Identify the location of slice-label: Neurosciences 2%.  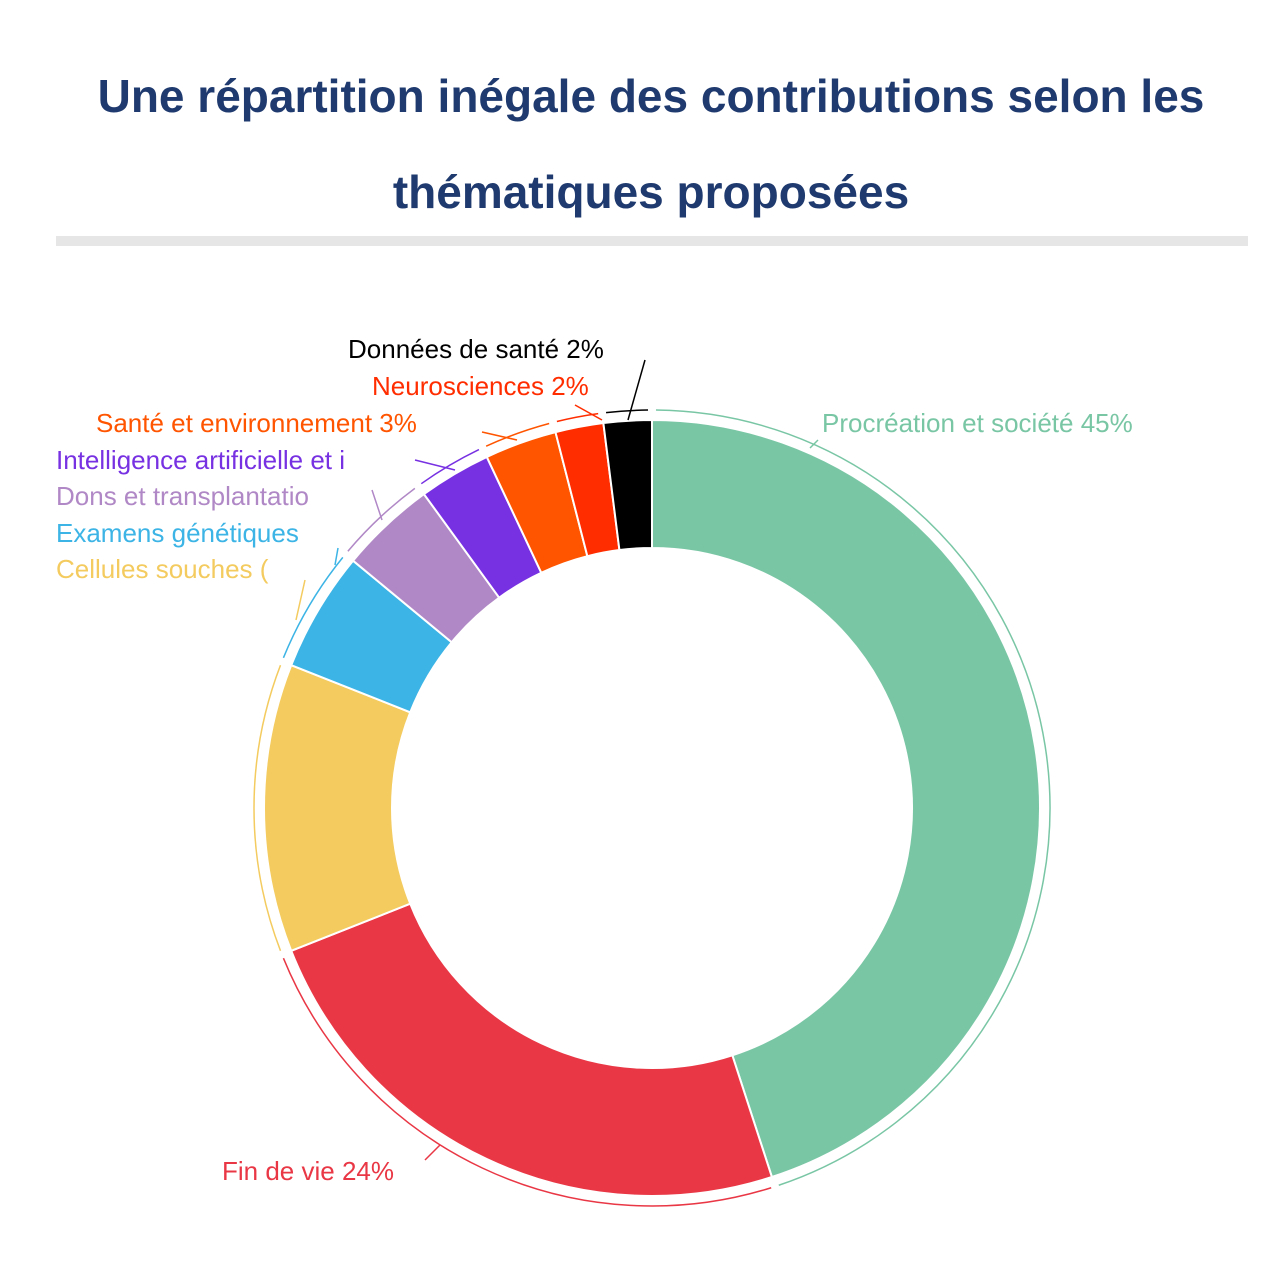
(480, 386).